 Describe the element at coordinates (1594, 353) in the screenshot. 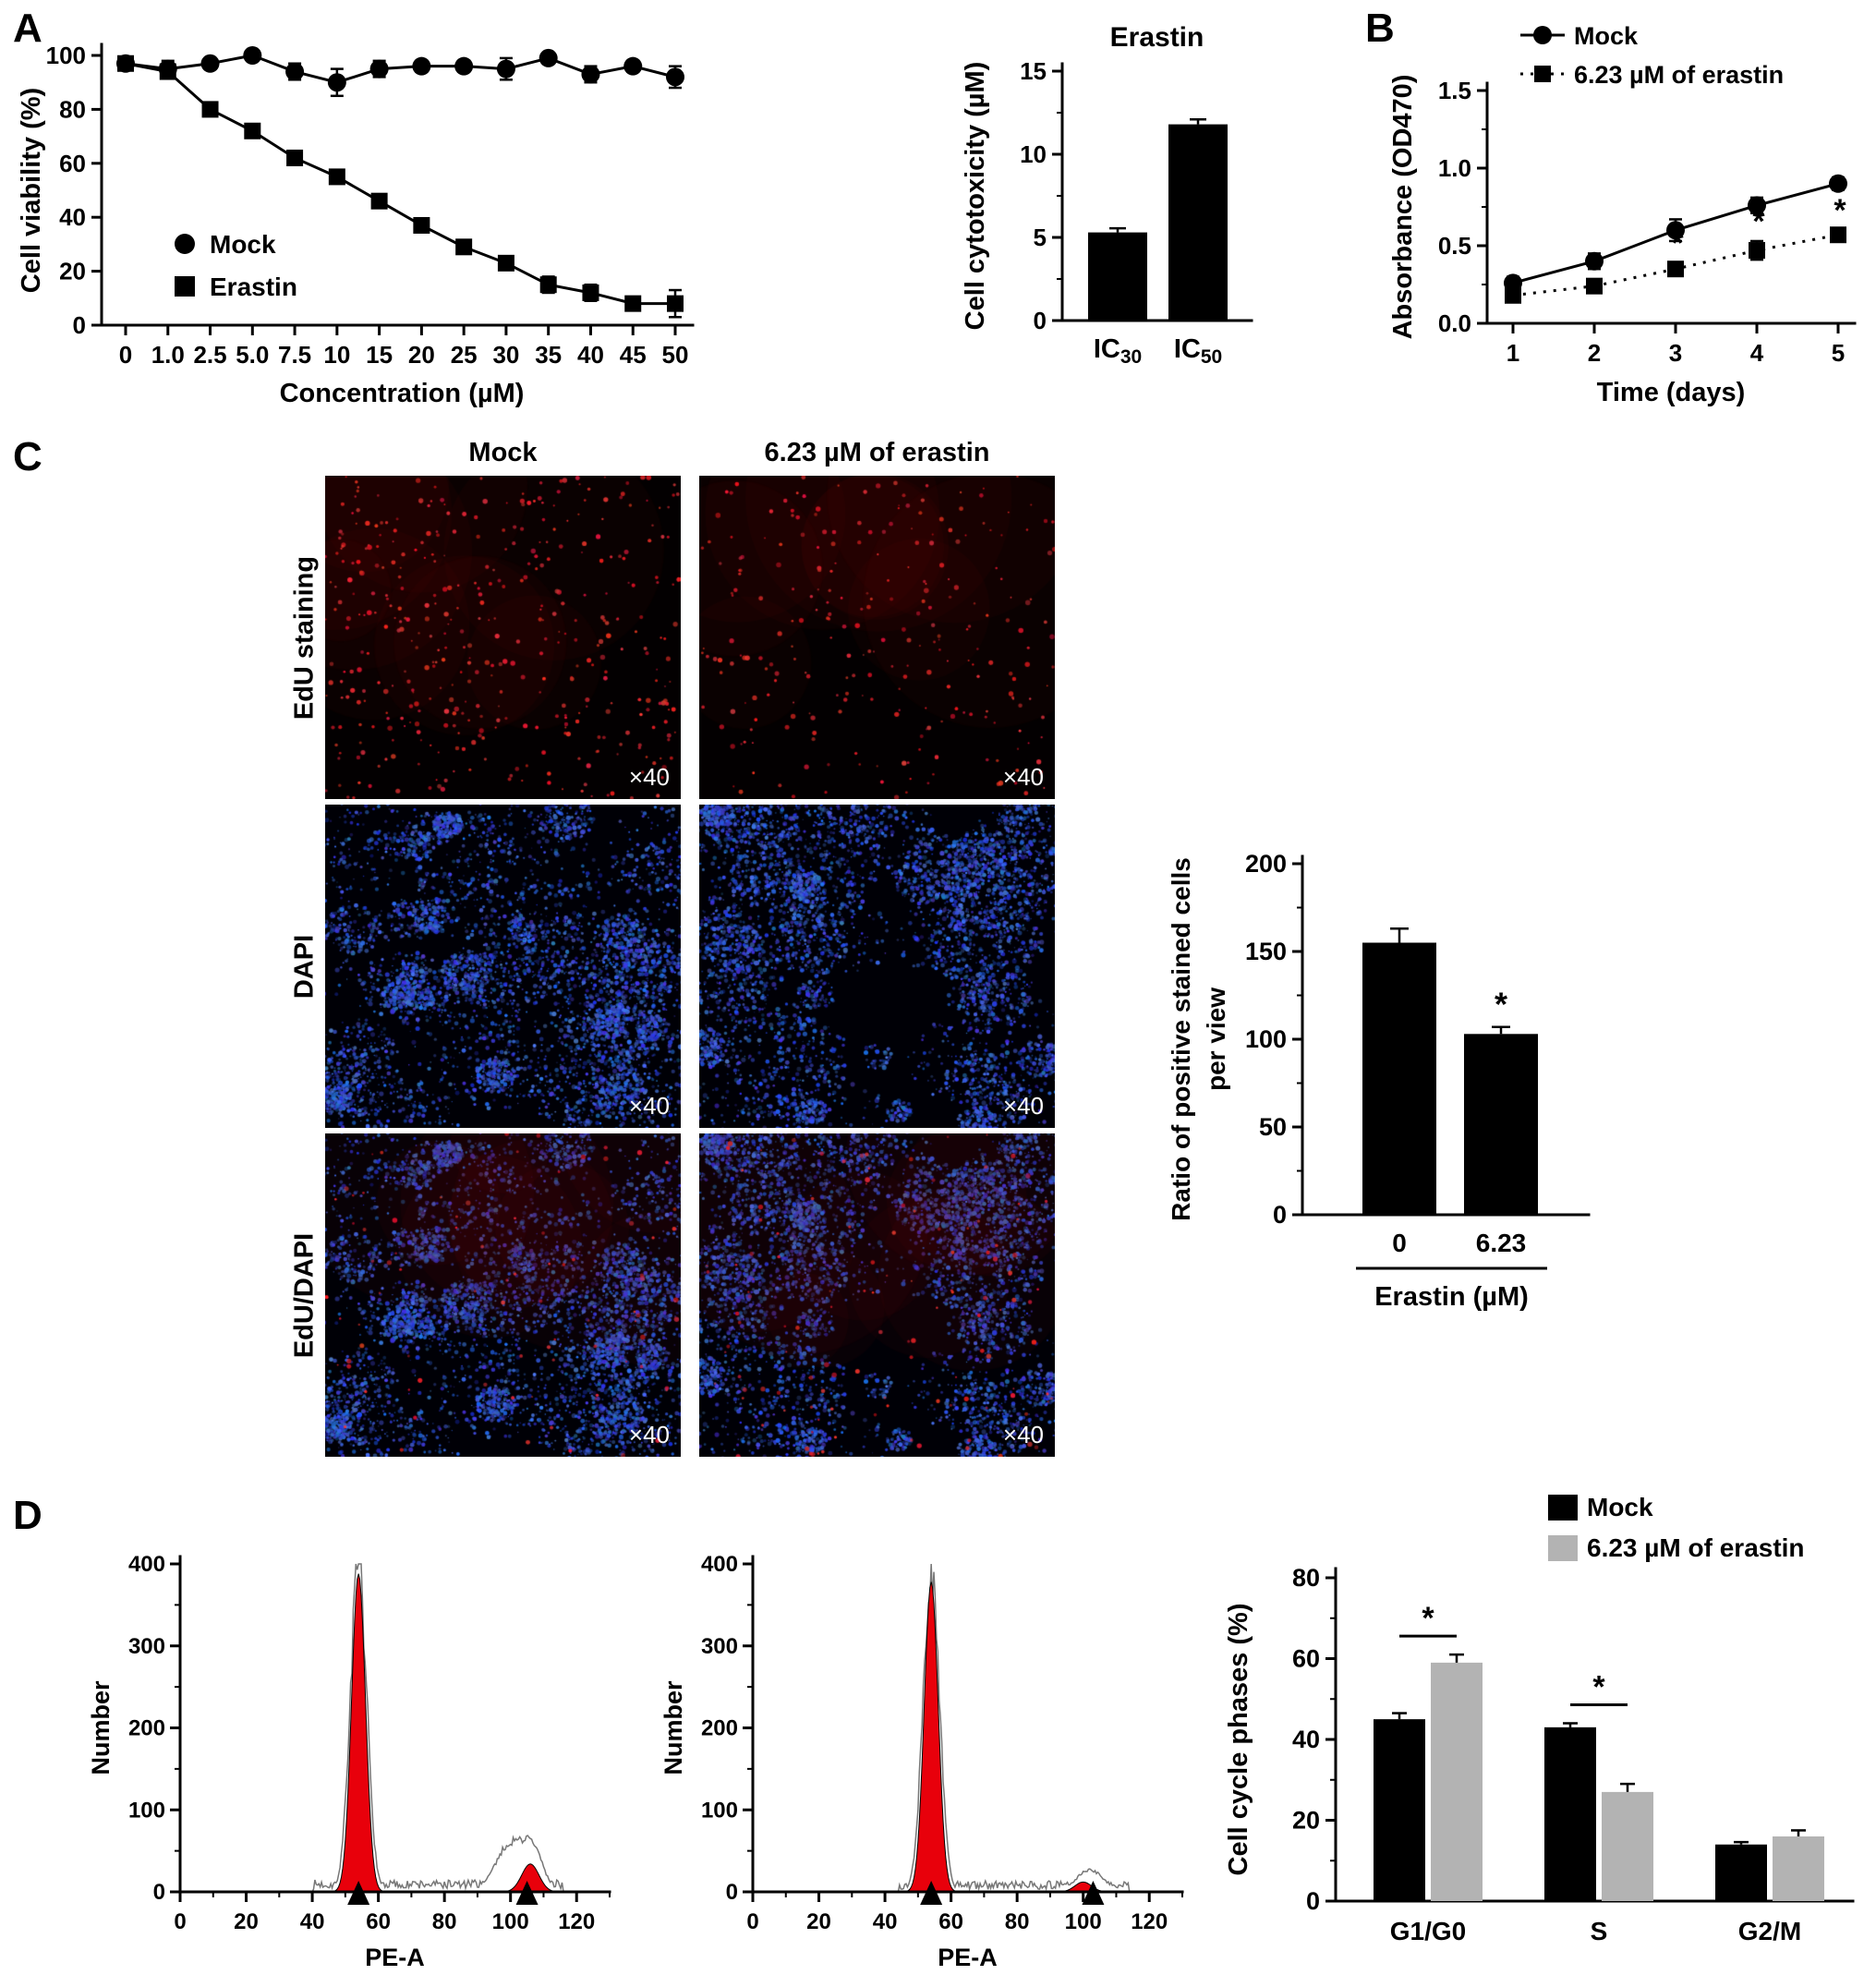

I see `svg-text: 2` at that location.